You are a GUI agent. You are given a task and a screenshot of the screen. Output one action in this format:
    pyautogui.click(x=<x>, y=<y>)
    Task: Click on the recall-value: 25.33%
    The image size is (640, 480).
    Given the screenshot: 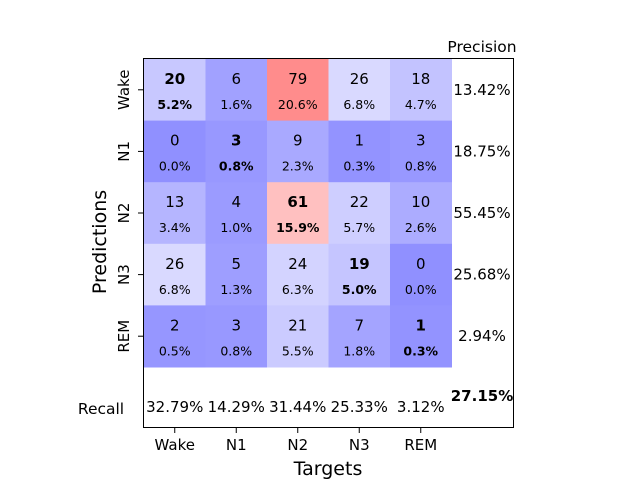 What is the action you would take?
    pyautogui.click(x=359, y=407)
    